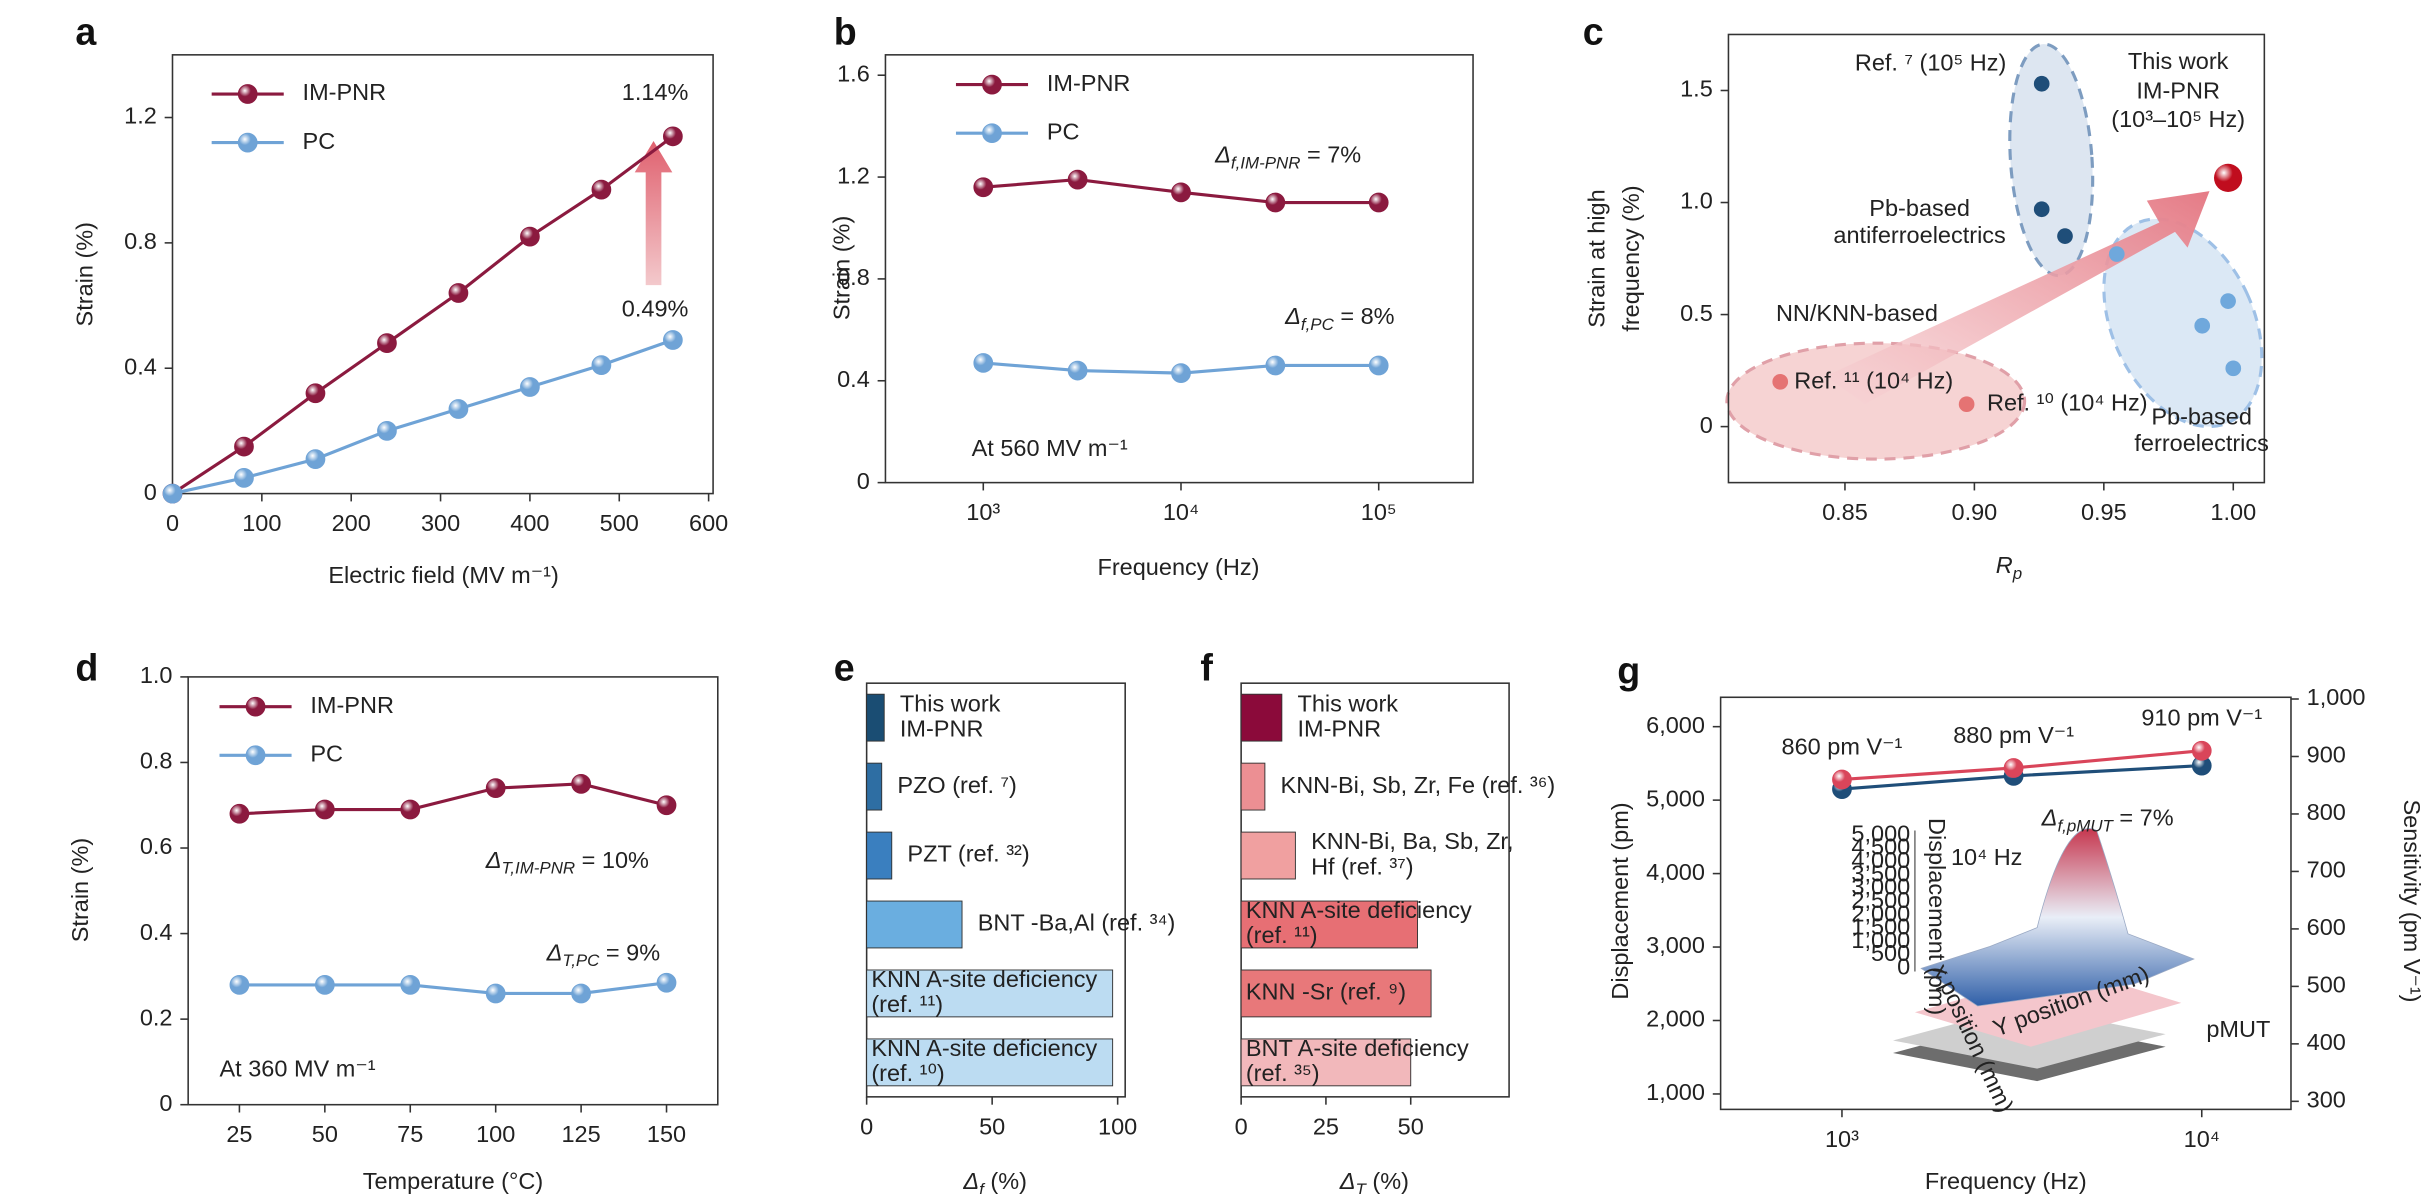 The height and width of the screenshot is (1194, 2429). What do you see at coordinates (345, 92) in the screenshot?
I see `legend-label: IM-PNR` at bounding box center [345, 92].